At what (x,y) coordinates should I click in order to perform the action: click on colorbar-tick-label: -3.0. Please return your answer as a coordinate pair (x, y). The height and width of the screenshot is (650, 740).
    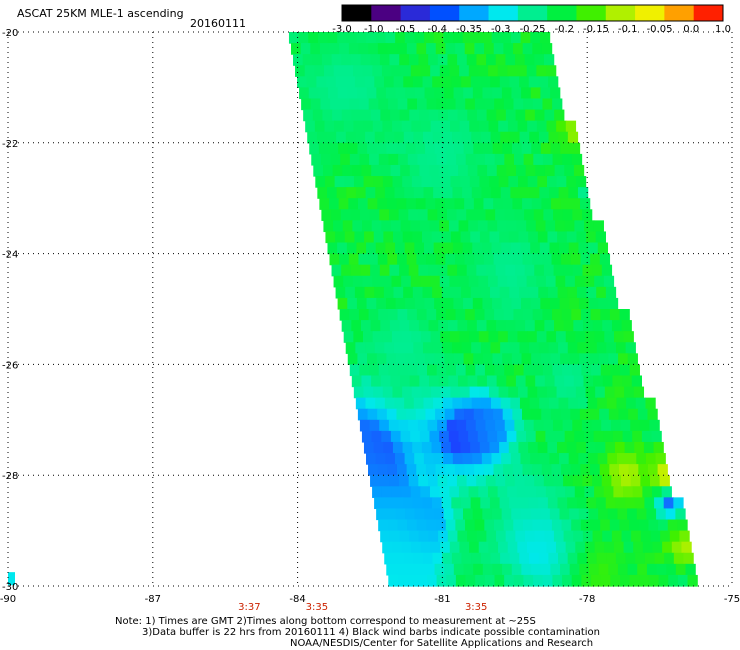
    Looking at the image, I should click on (342, 29).